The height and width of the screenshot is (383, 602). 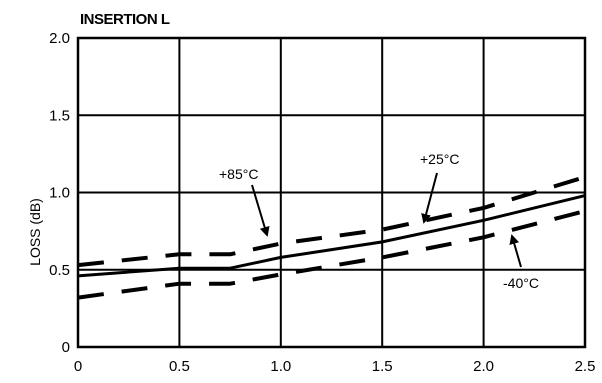 What do you see at coordinates (585, 366) in the screenshot?
I see `x-tick-label: 2.5` at bounding box center [585, 366].